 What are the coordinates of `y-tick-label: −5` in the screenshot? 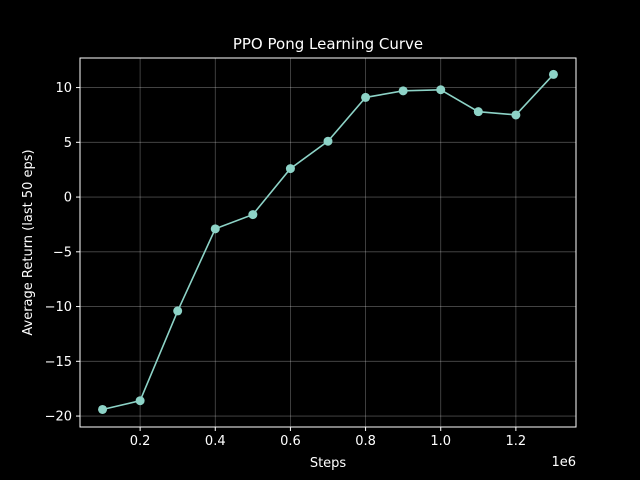 It's located at (62, 252).